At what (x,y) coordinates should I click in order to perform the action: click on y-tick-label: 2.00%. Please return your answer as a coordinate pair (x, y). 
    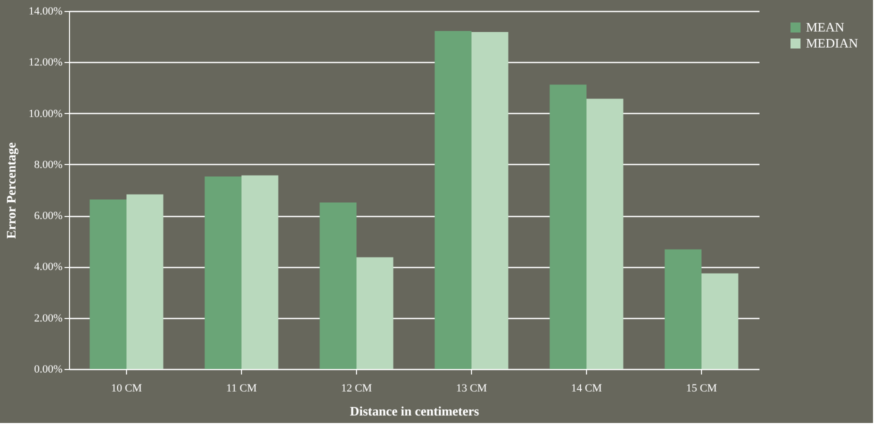
    Looking at the image, I should click on (48, 318).